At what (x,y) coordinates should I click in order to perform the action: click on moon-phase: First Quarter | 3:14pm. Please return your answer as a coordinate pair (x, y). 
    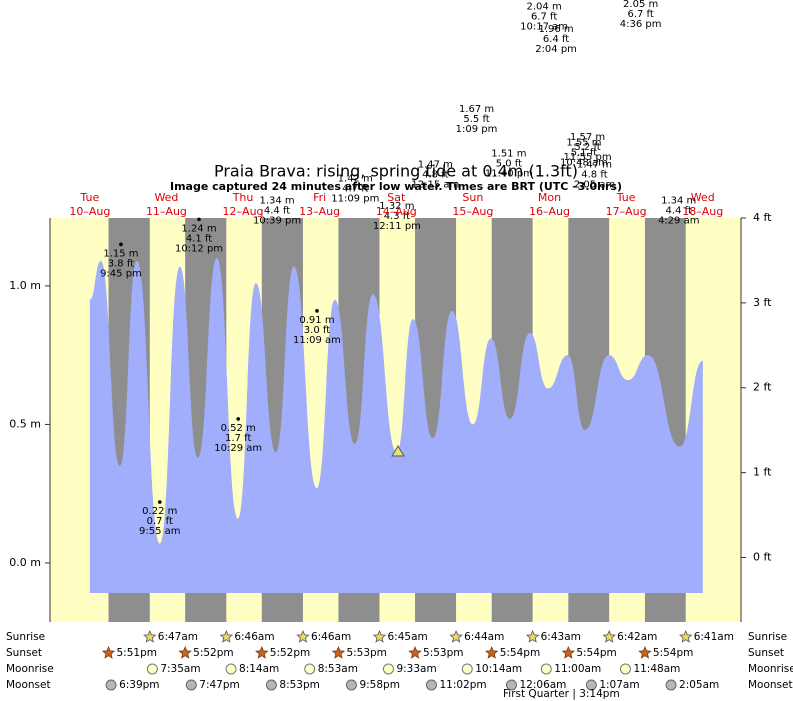
    Looking at the image, I should click on (561, 694).